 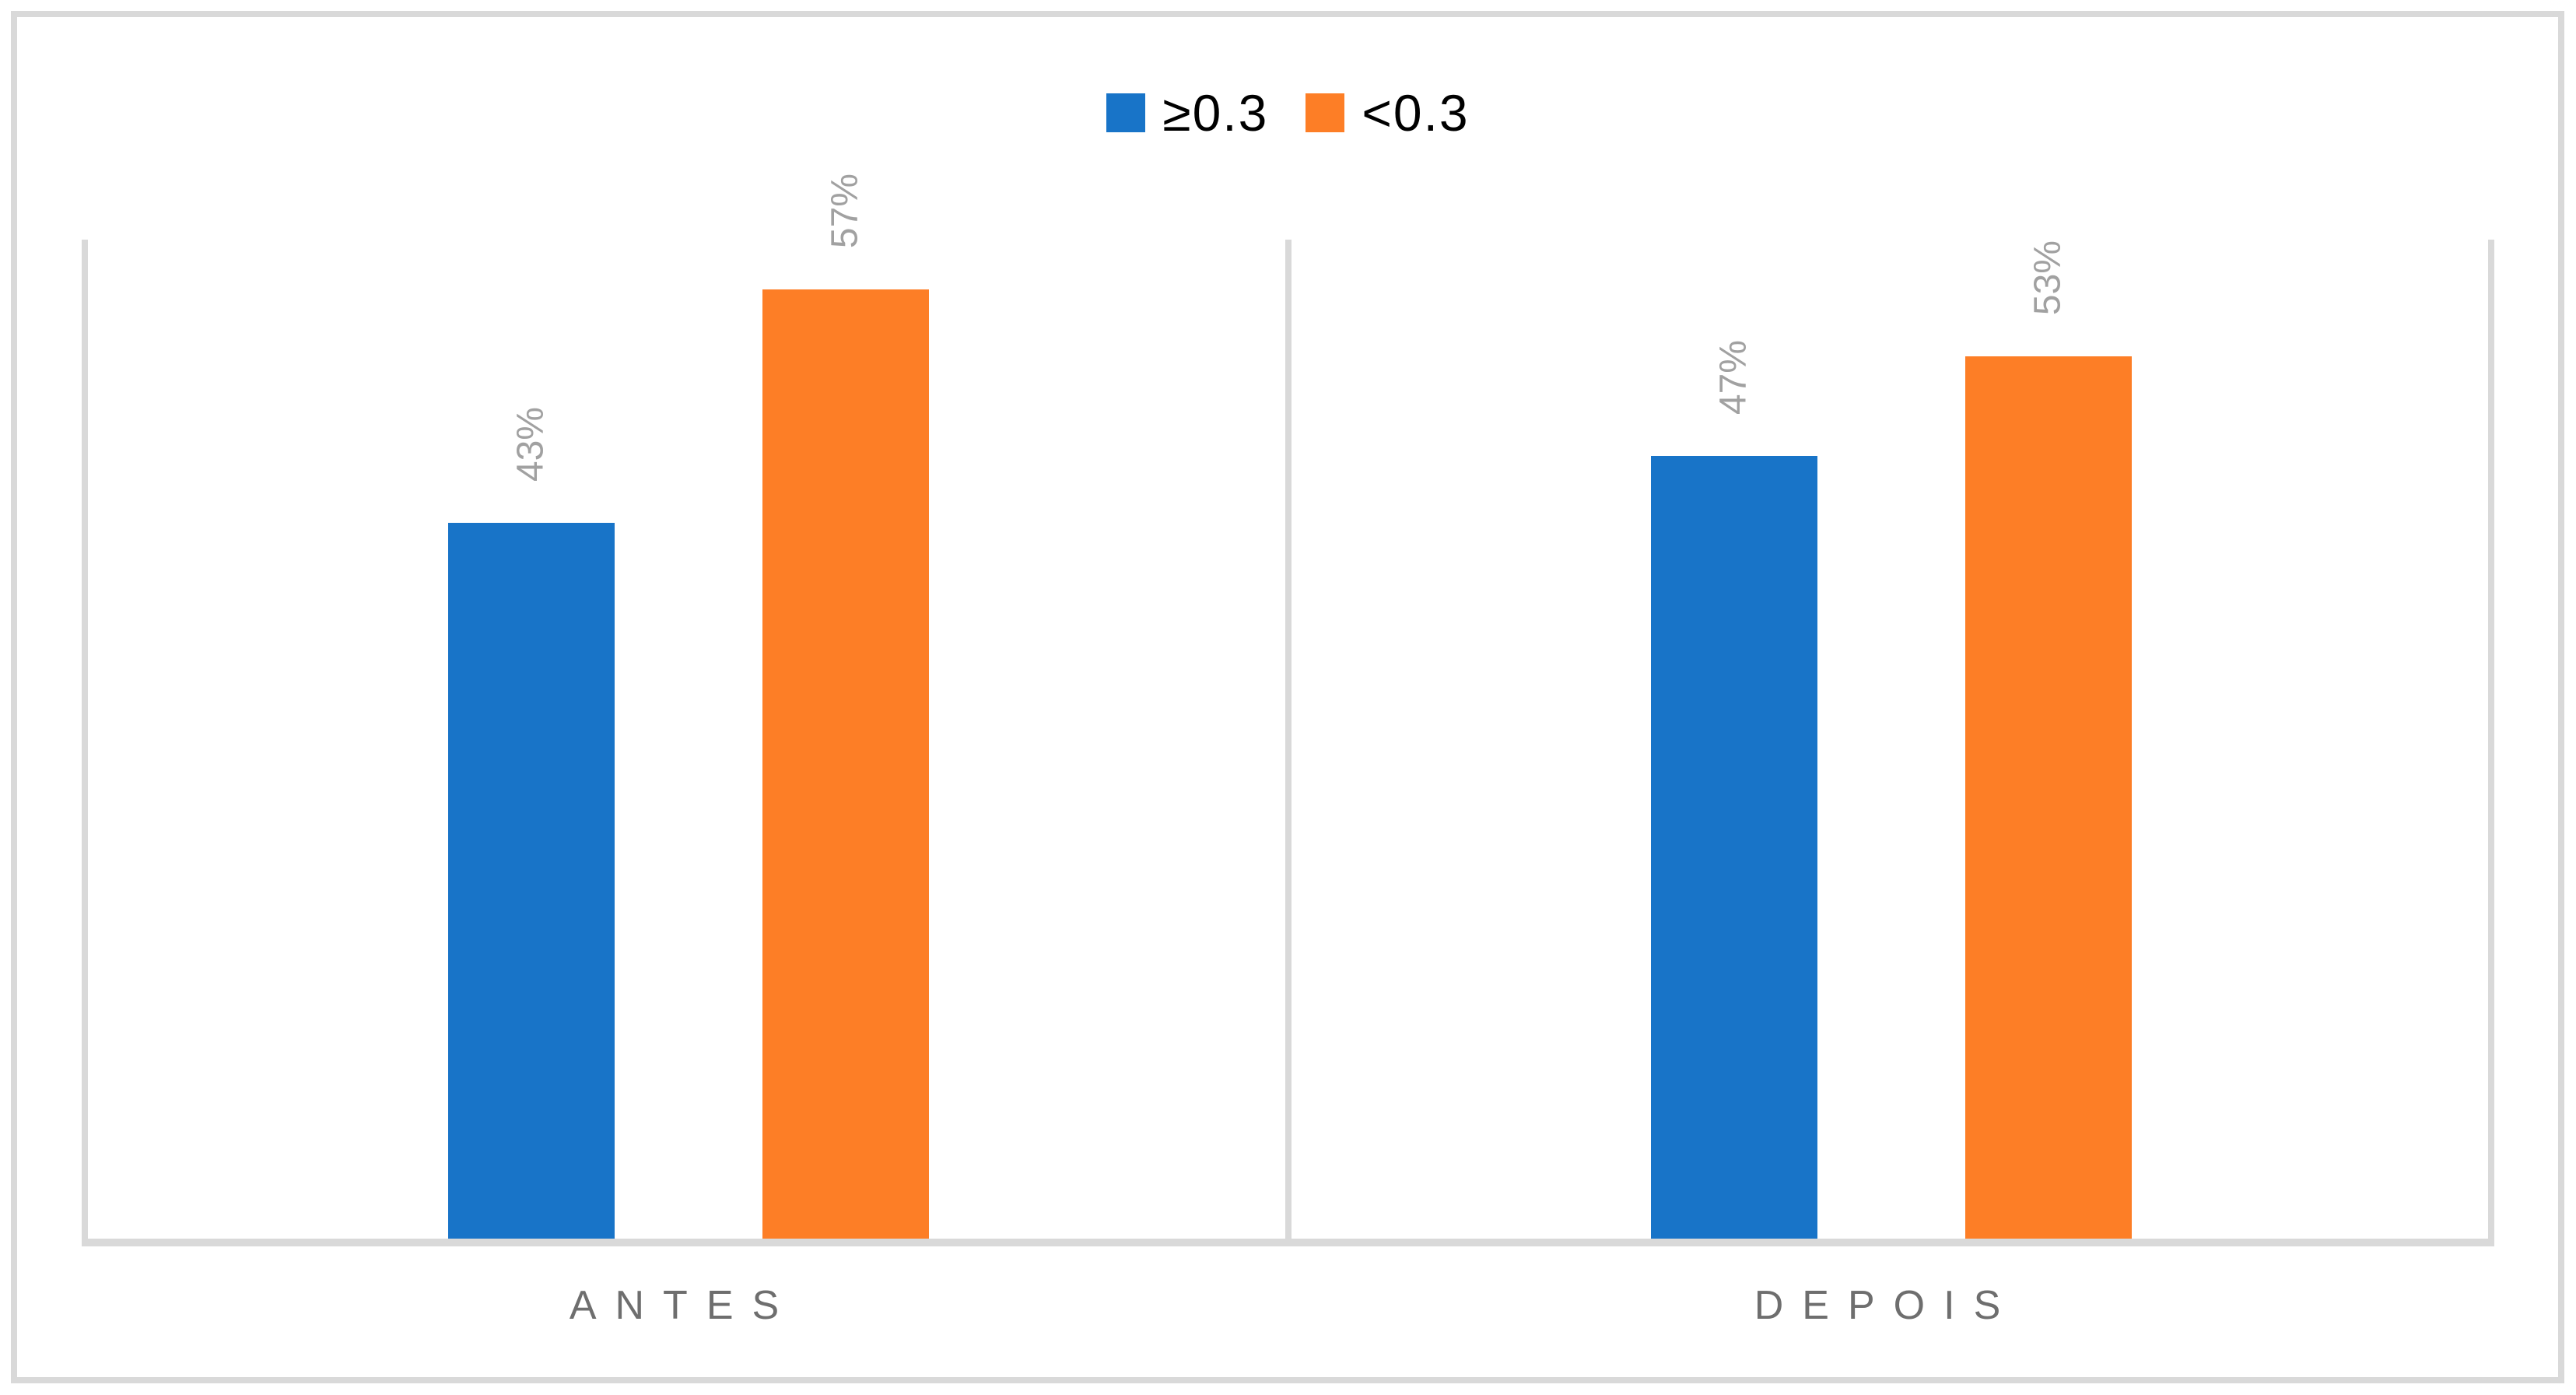 I want to click on bar-label-antes-ge03: 43%, so click(x=531, y=444).